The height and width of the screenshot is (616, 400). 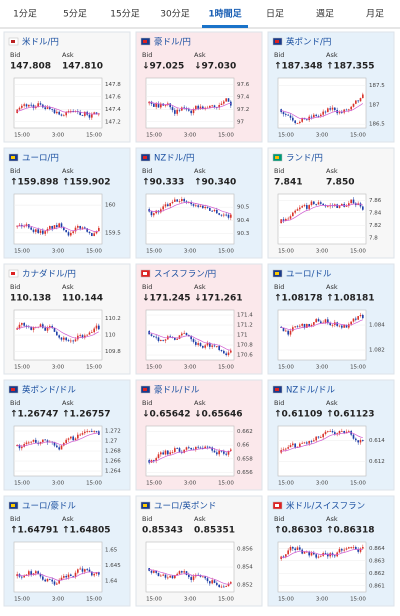 What do you see at coordinates (58, 484) in the screenshot?
I see `x-tick-label: 3:00` at bounding box center [58, 484].